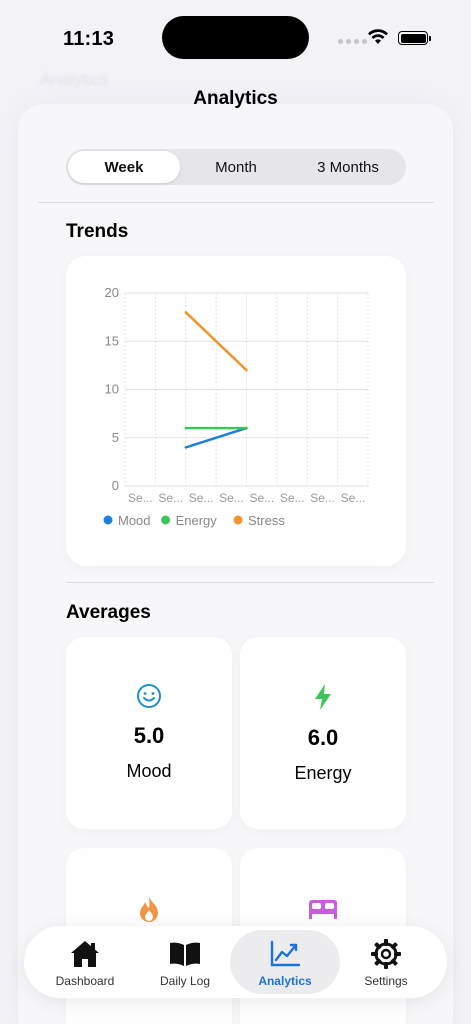  I want to click on y-tick-label: 0, so click(115, 485).